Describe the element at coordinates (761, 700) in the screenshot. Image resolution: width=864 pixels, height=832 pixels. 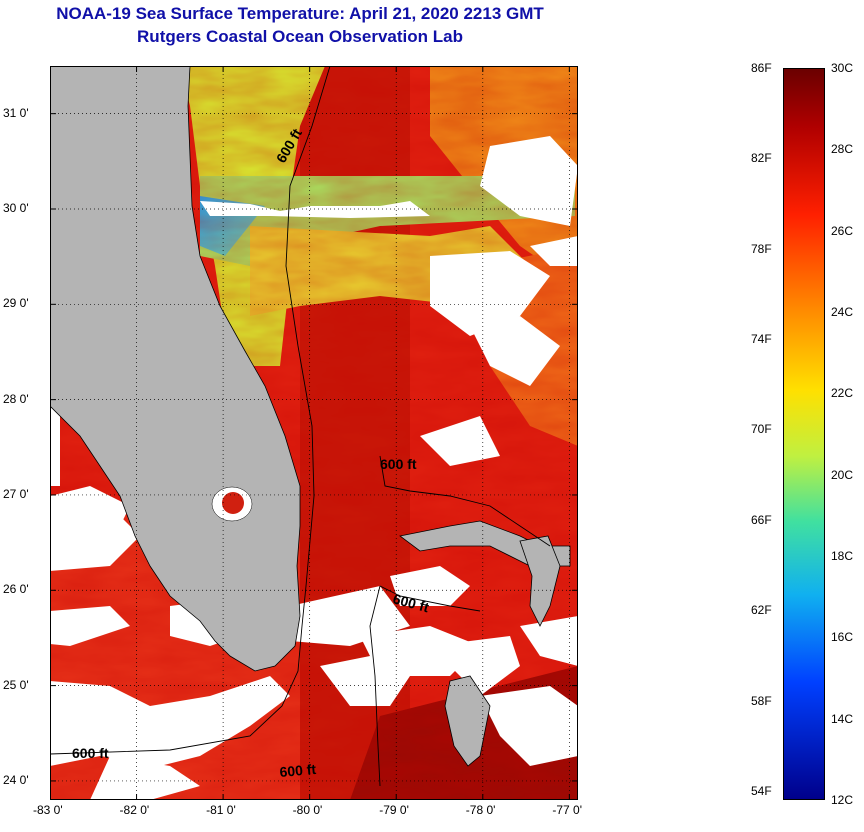
I see `colorbar-fahrenheit-label: 58F` at that location.